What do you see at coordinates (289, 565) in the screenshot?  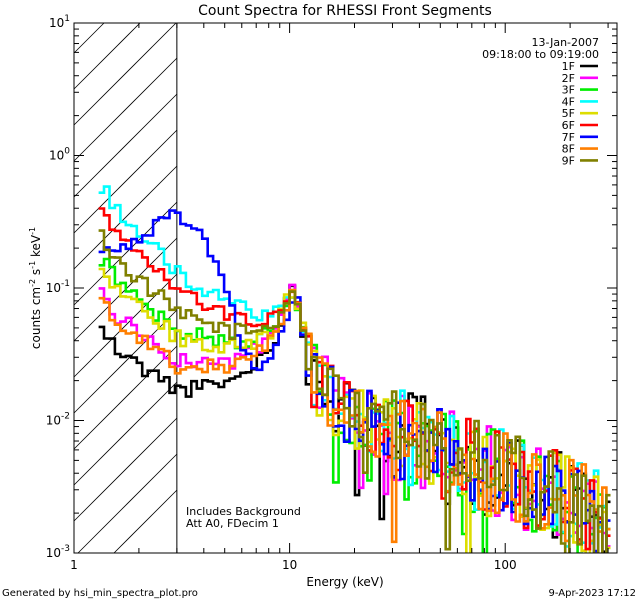 I see `x-tick-label: 10` at bounding box center [289, 565].